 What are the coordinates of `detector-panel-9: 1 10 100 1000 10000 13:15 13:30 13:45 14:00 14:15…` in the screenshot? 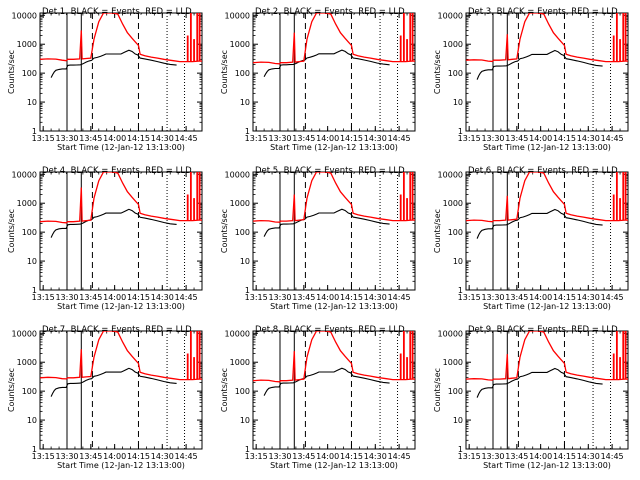 It's located at (531, 397).